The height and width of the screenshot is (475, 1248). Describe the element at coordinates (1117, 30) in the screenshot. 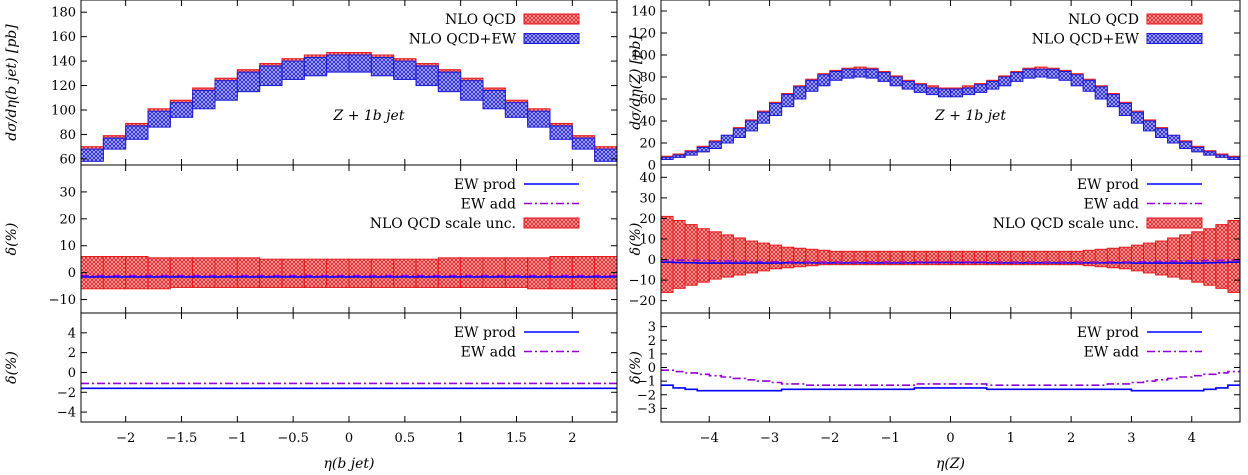

I see `legend: NLO QCD NLO QCD+EW` at that location.